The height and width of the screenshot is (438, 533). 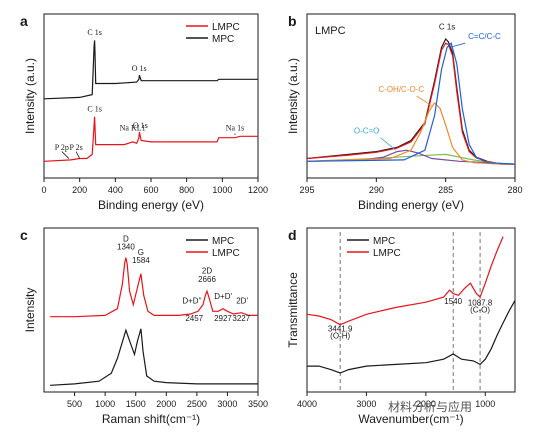 I want to click on panel-b-letter: b, so click(x=292, y=21).